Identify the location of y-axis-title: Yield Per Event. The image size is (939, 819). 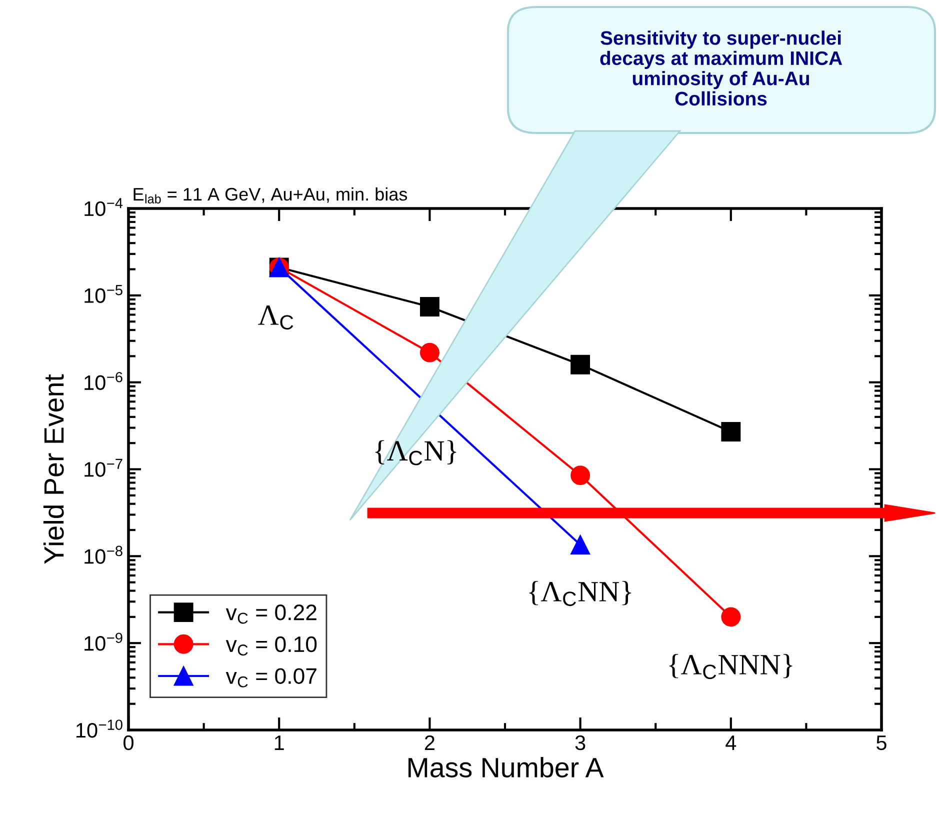
(53, 469).